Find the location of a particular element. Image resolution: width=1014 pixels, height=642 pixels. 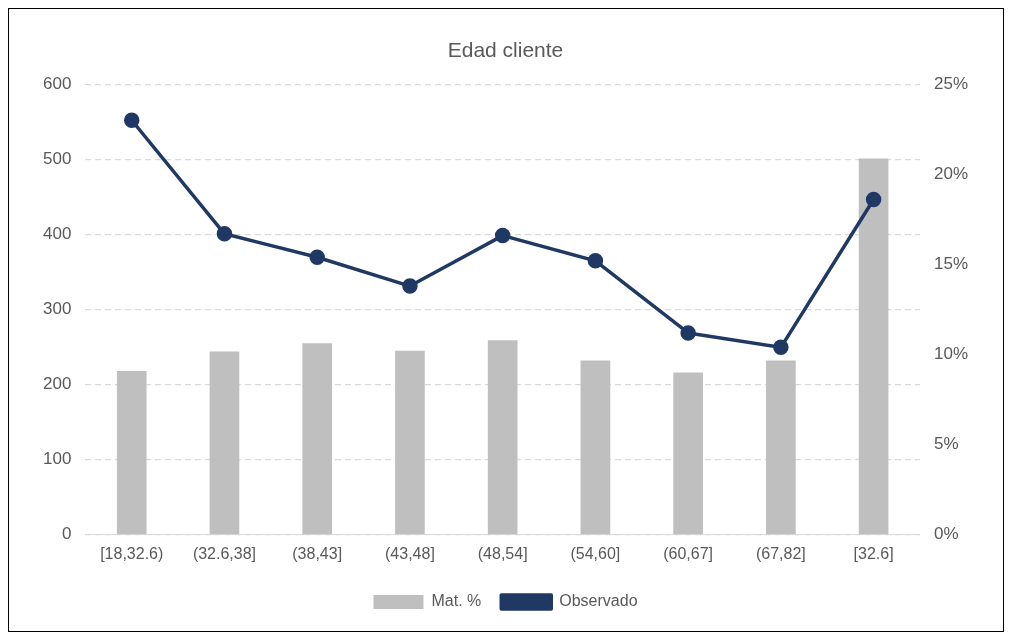

chart-title: Edad cliente is located at coordinates (505, 50).